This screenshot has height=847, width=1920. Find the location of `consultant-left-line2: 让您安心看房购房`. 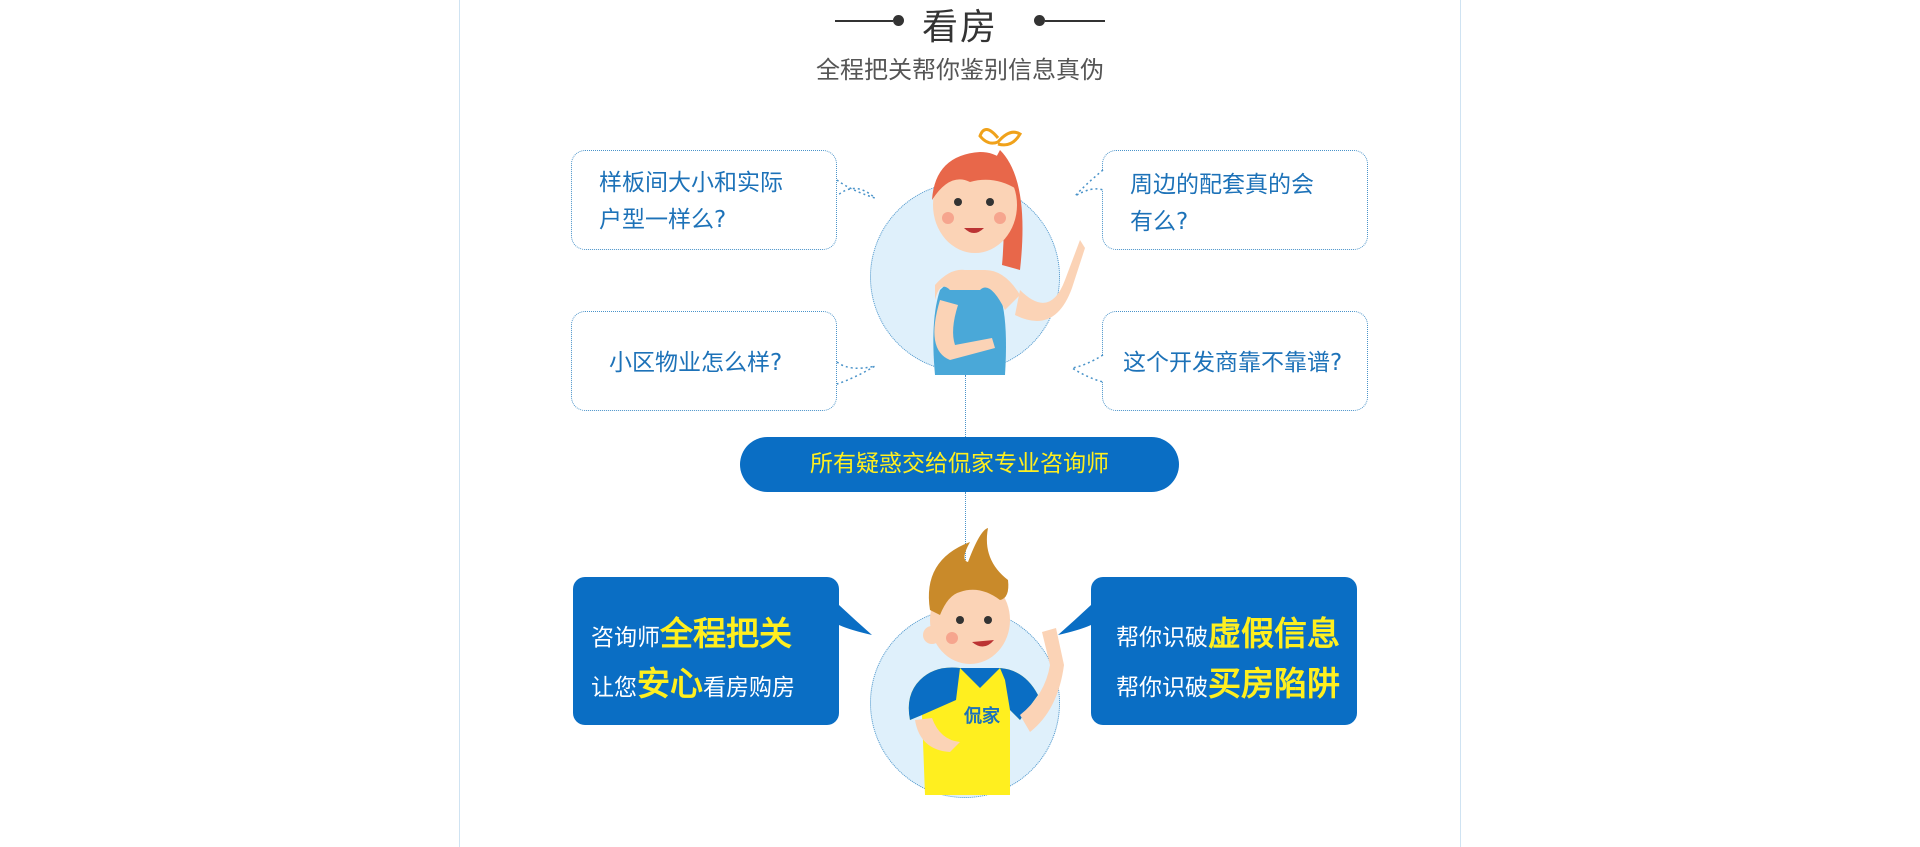

consultant-left-line2: 让您安心看房购房 is located at coordinates (693, 681).